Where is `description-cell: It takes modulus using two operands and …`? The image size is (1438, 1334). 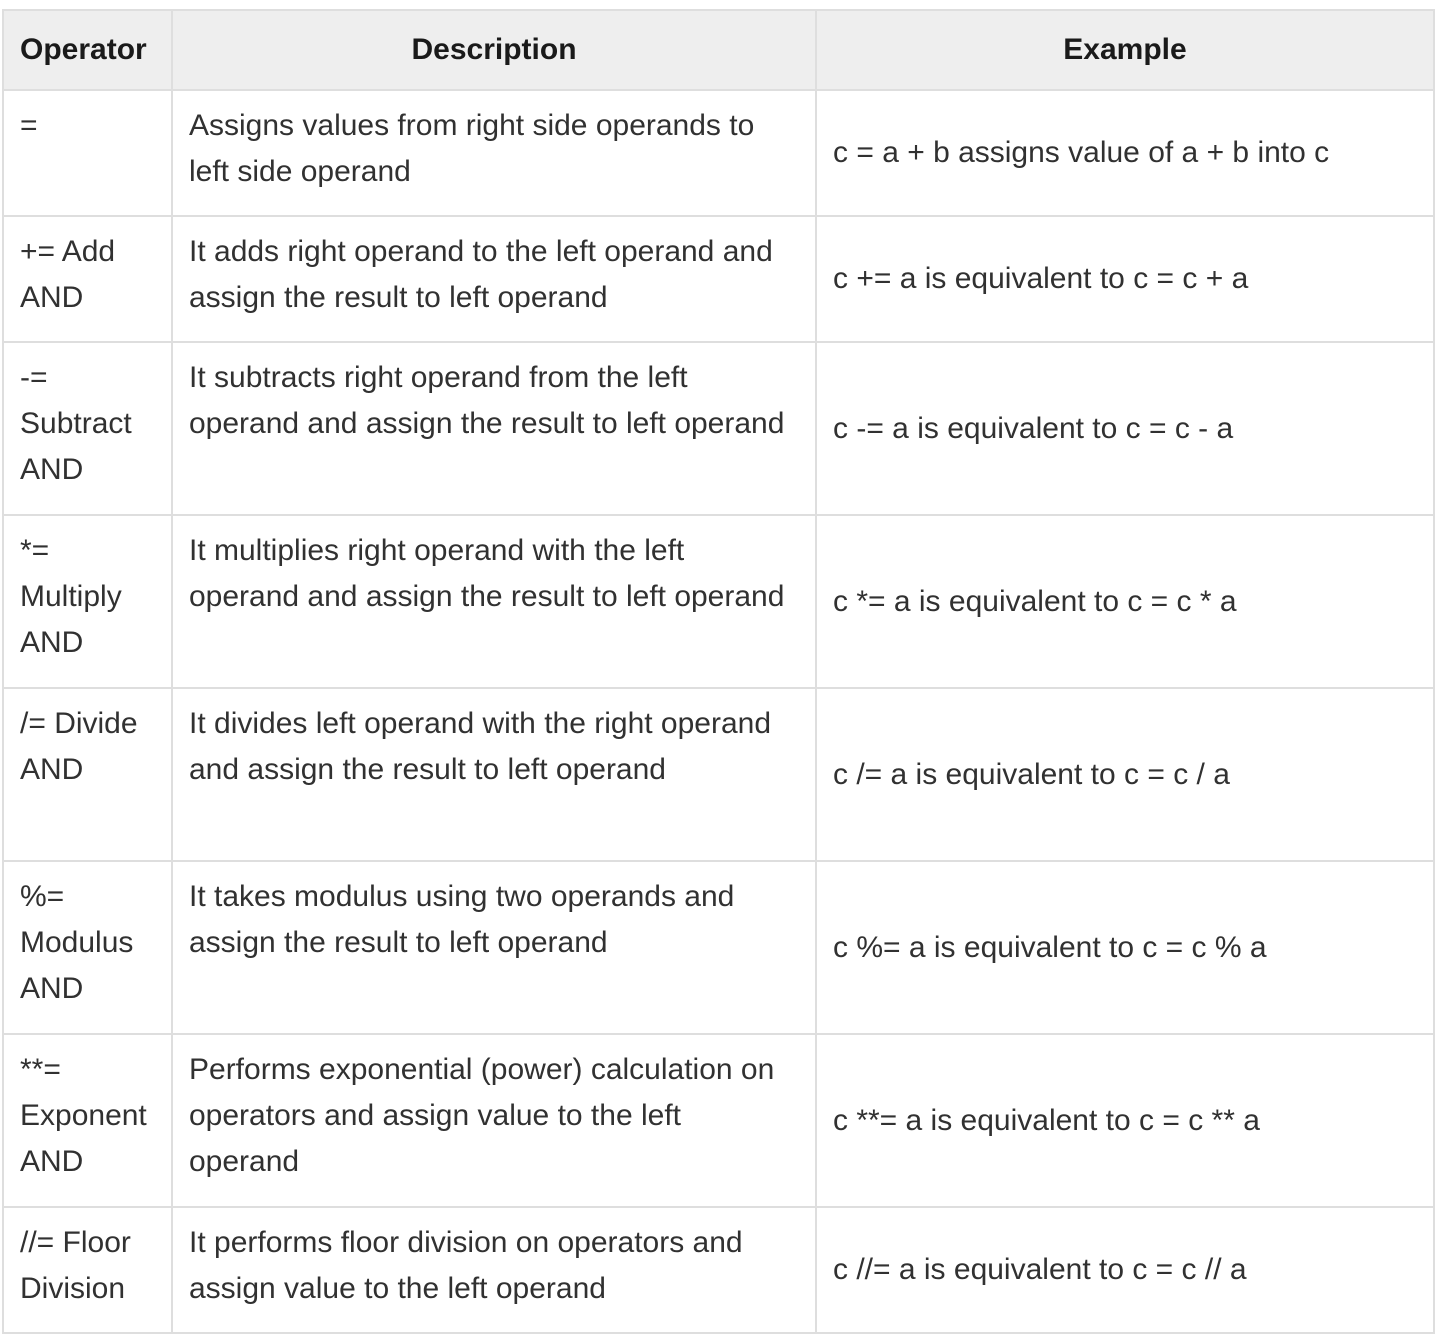 description-cell: It takes modulus using two operands and … is located at coordinates (494, 947).